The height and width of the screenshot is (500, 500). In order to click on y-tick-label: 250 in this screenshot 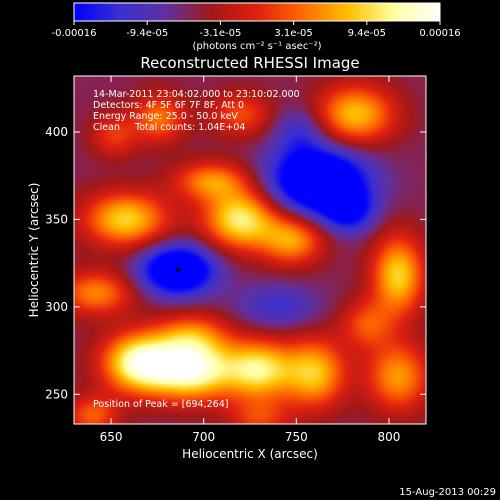, I will do `click(56, 394)`.